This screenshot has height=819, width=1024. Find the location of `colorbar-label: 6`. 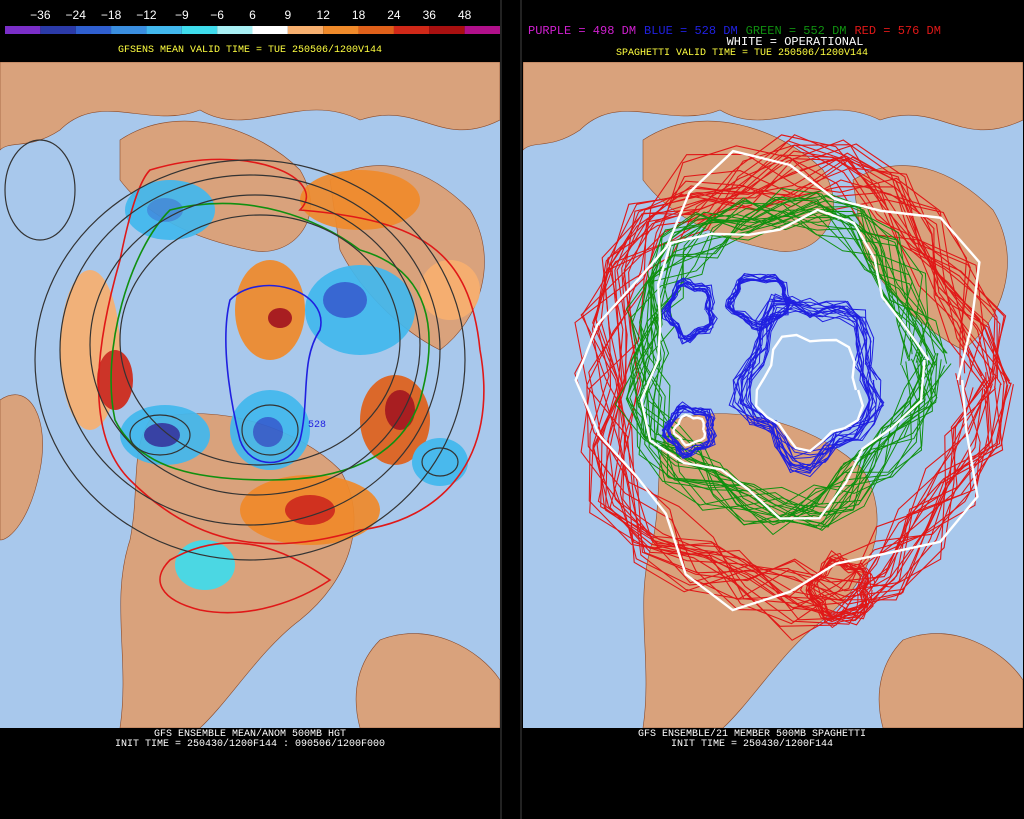

colorbar-label: 6 is located at coordinates (252, 15).